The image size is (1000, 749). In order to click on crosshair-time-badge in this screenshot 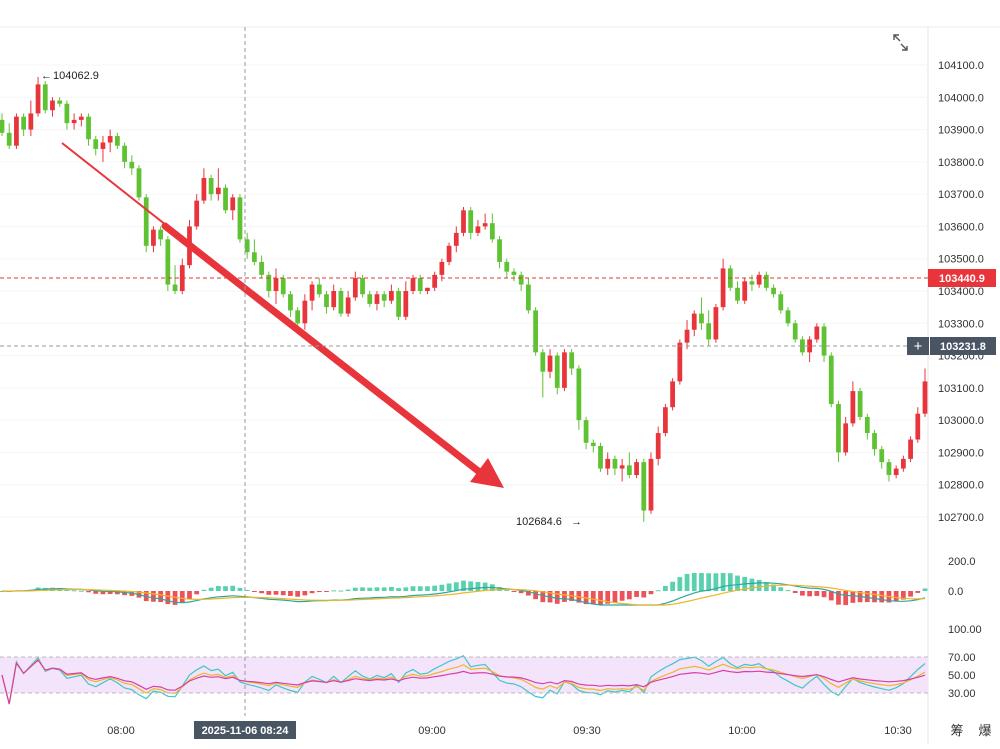, I will do `click(245, 730)`.